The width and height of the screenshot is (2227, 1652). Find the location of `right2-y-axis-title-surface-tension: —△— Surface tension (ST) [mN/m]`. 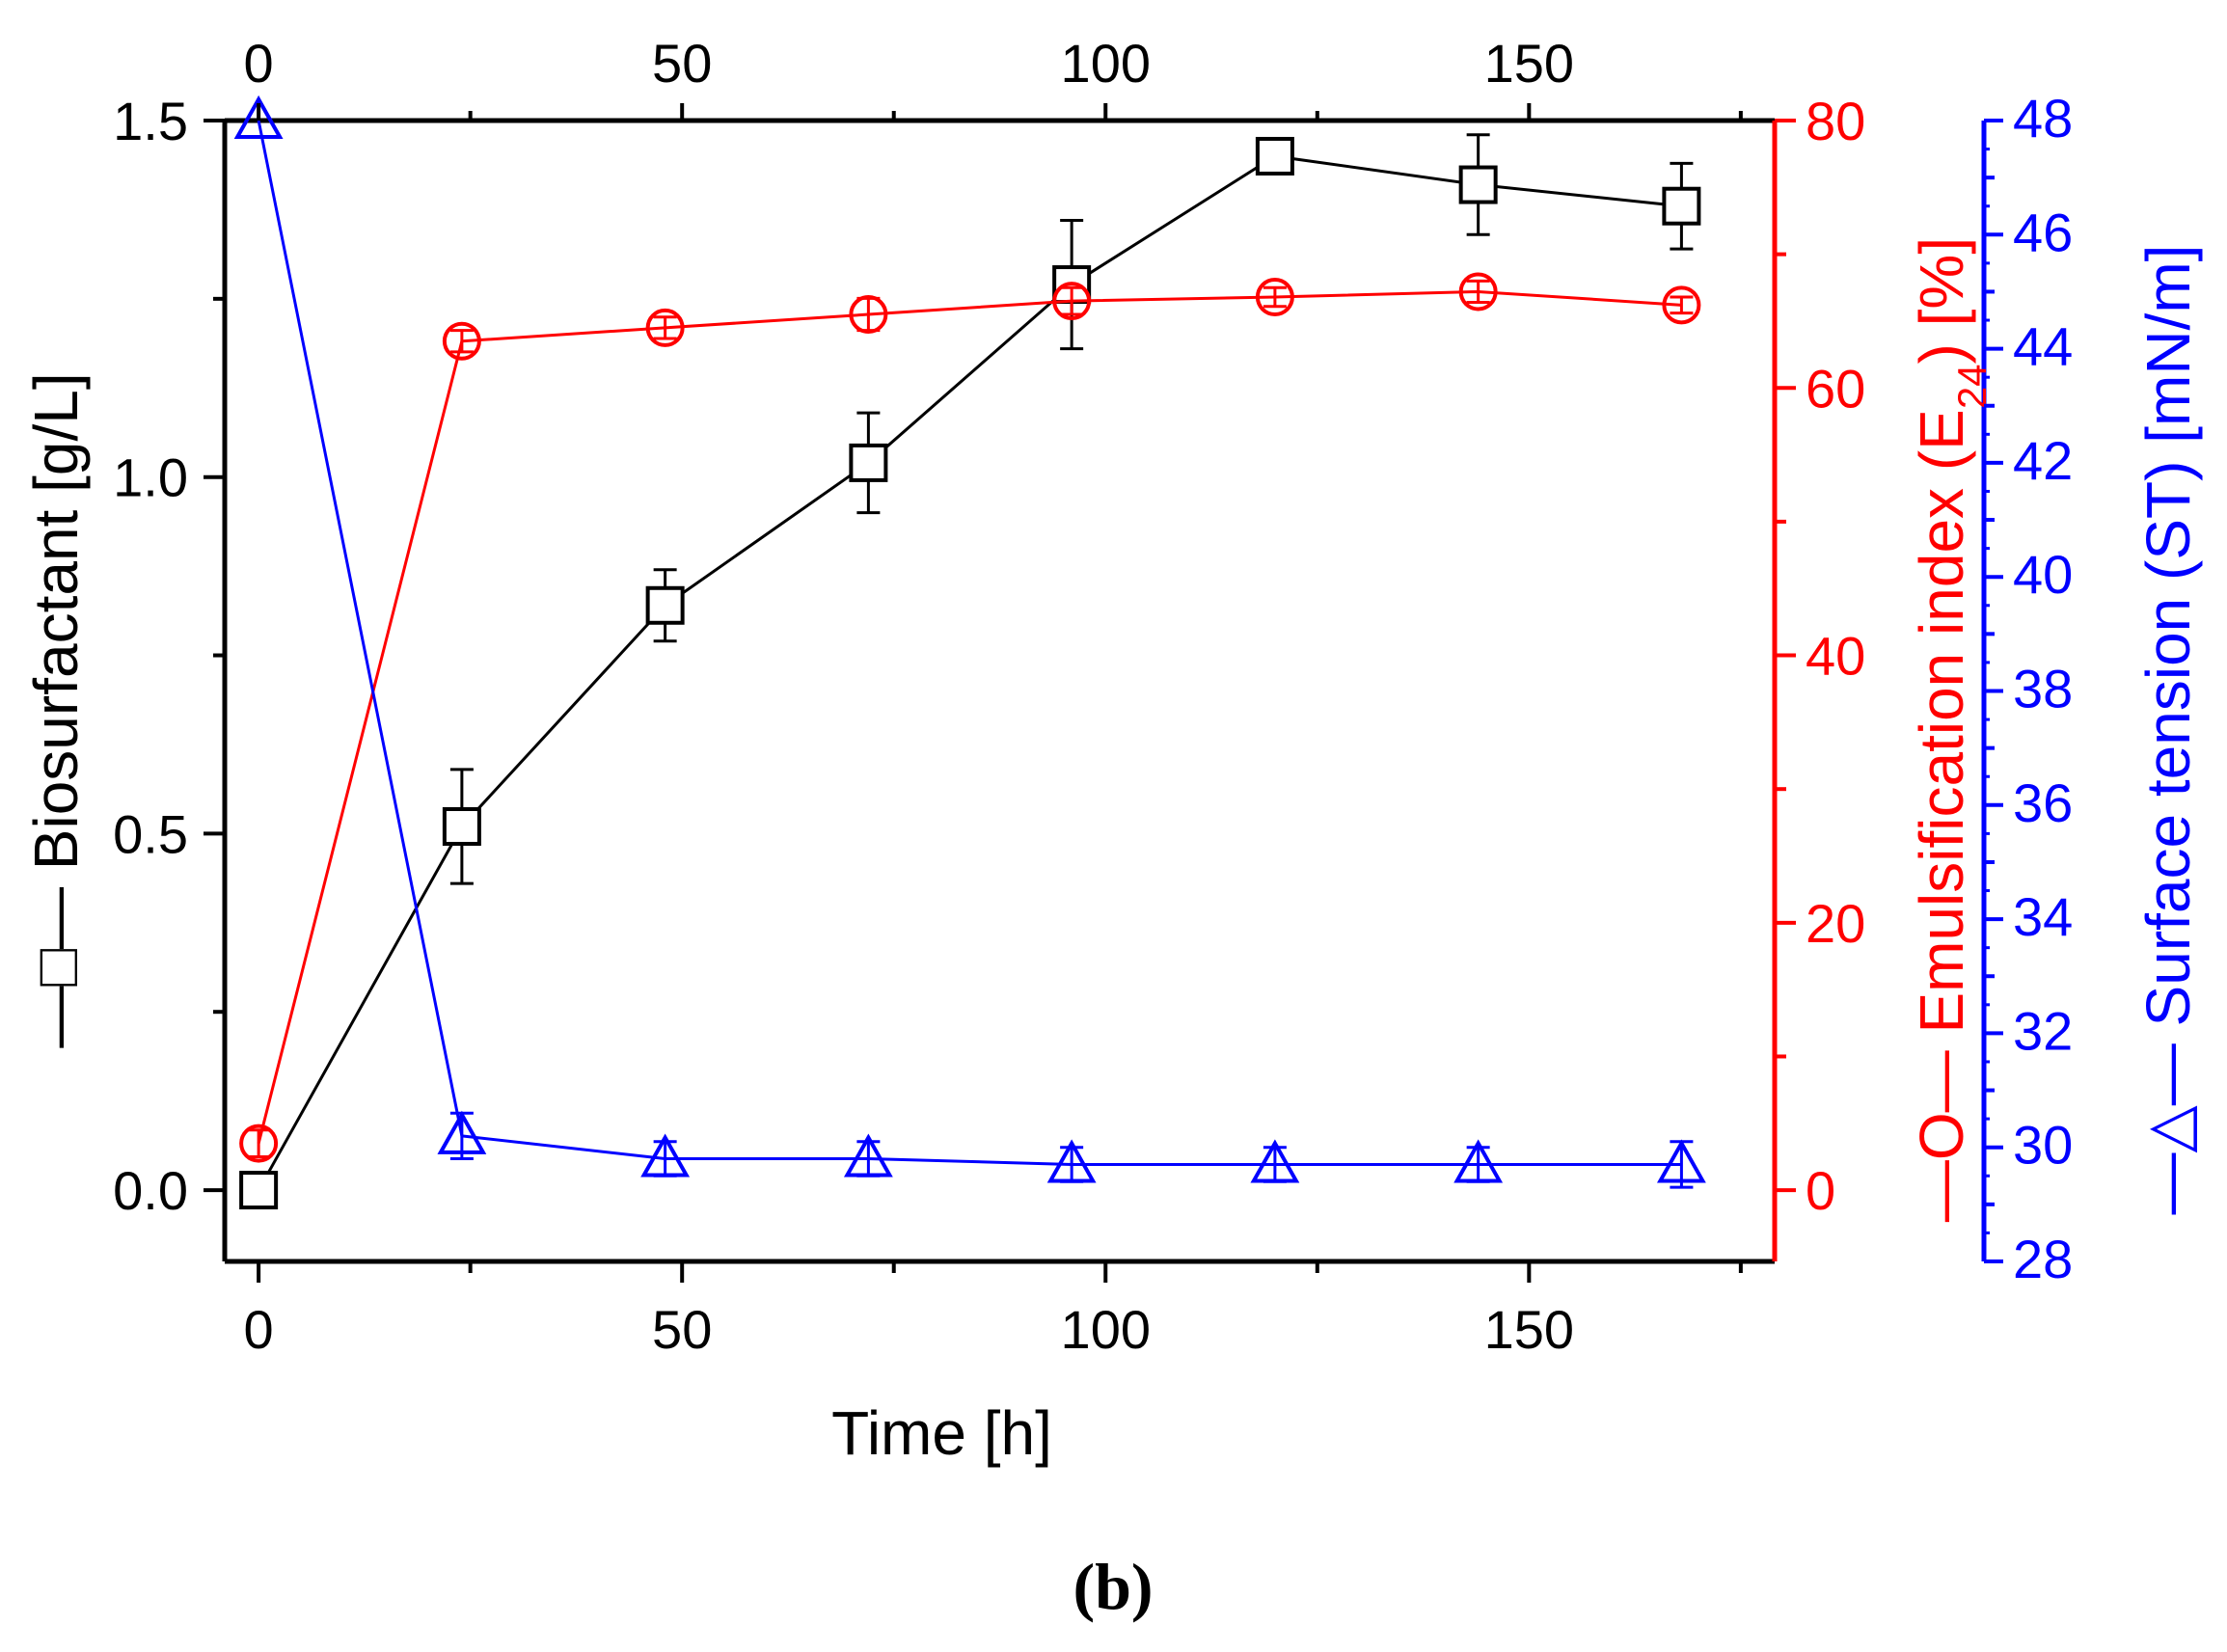

right2-y-axis-title-surface-tension: —△— Surface tension (ST) [mN/m] is located at coordinates (2168, 730).